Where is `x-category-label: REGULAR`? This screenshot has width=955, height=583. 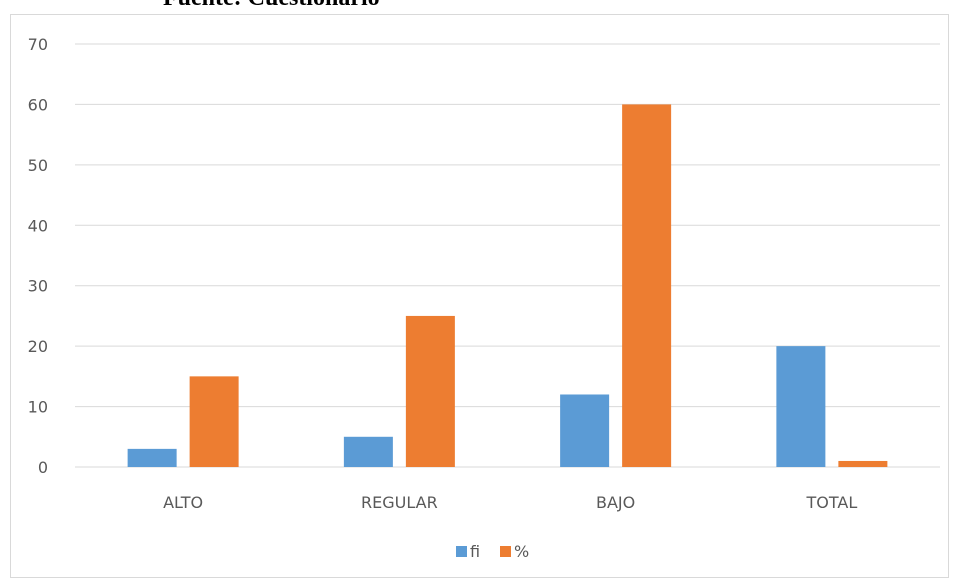 x-category-label: REGULAR is located at coordinates (399, 502).